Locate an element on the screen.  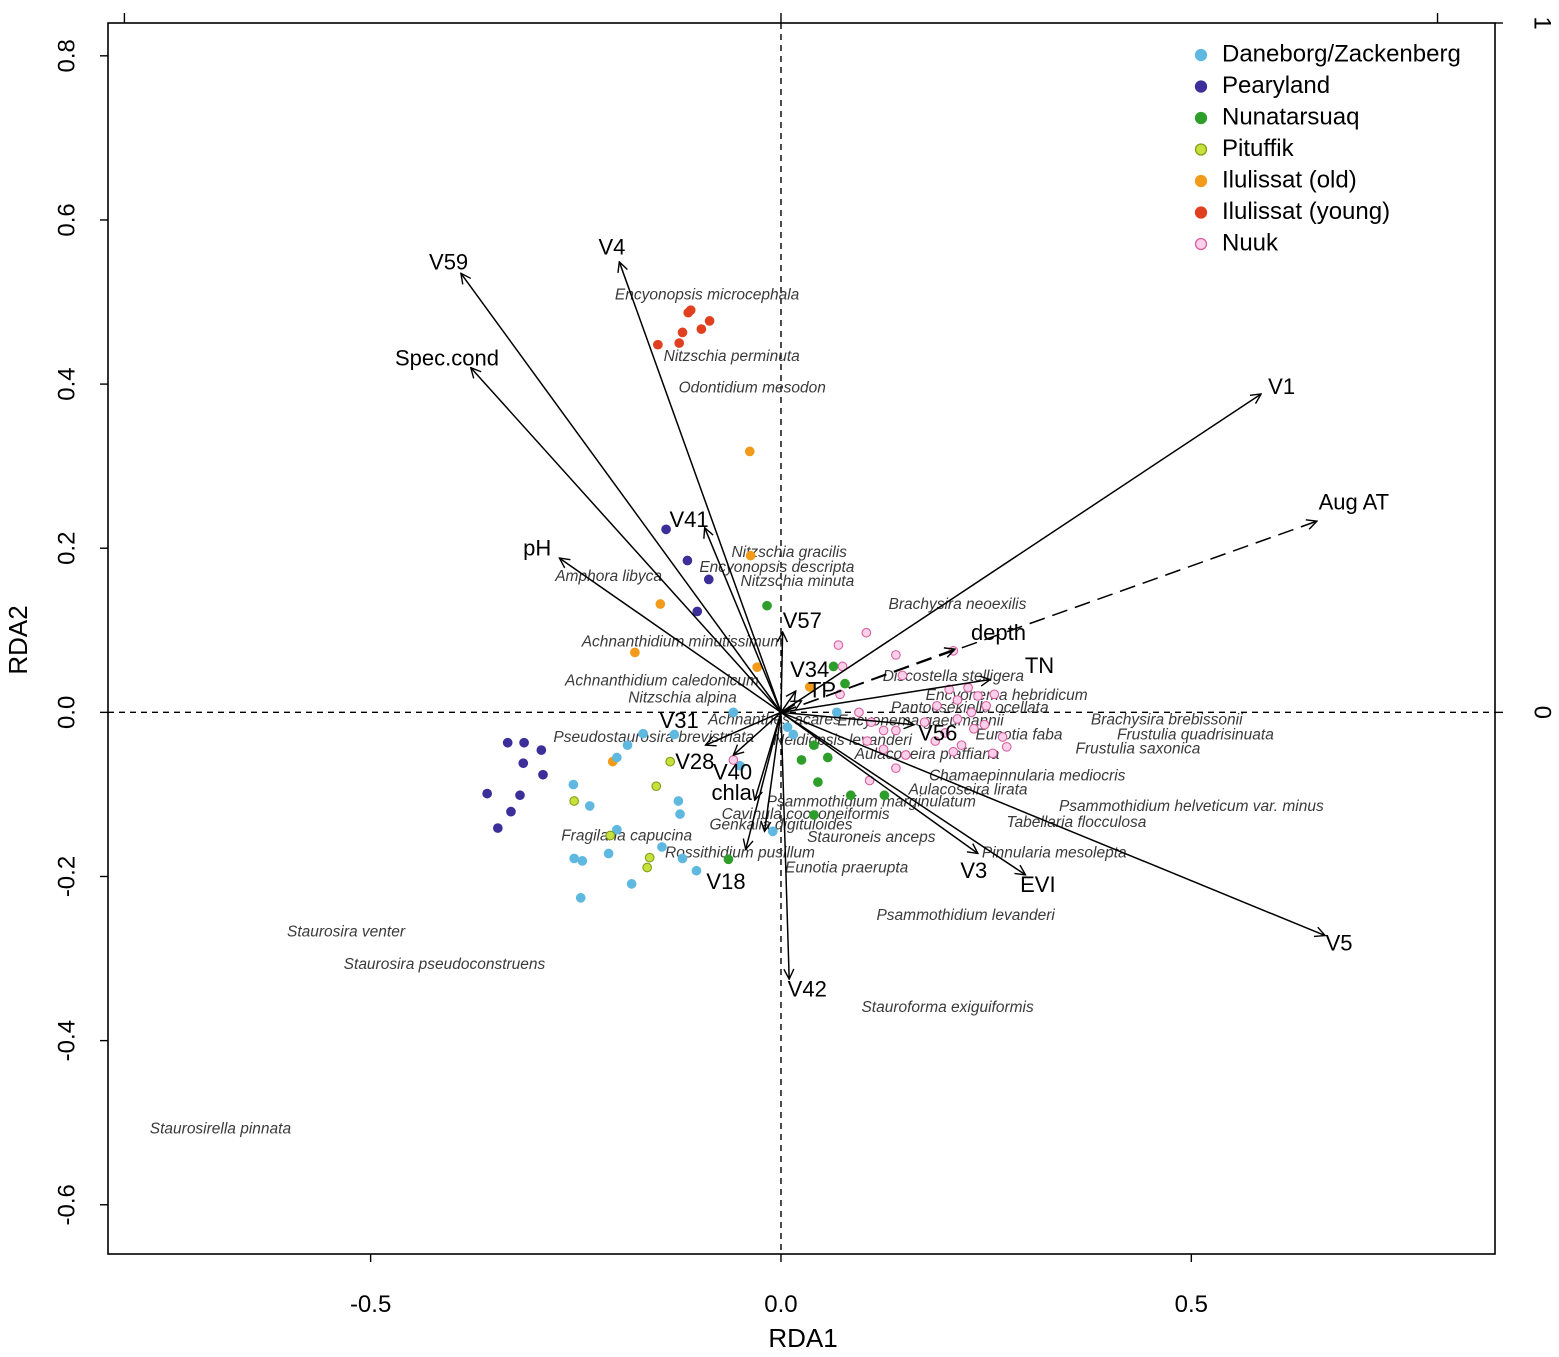
legend-marker-ilulissat-young is located at coordinates (1201, 212).